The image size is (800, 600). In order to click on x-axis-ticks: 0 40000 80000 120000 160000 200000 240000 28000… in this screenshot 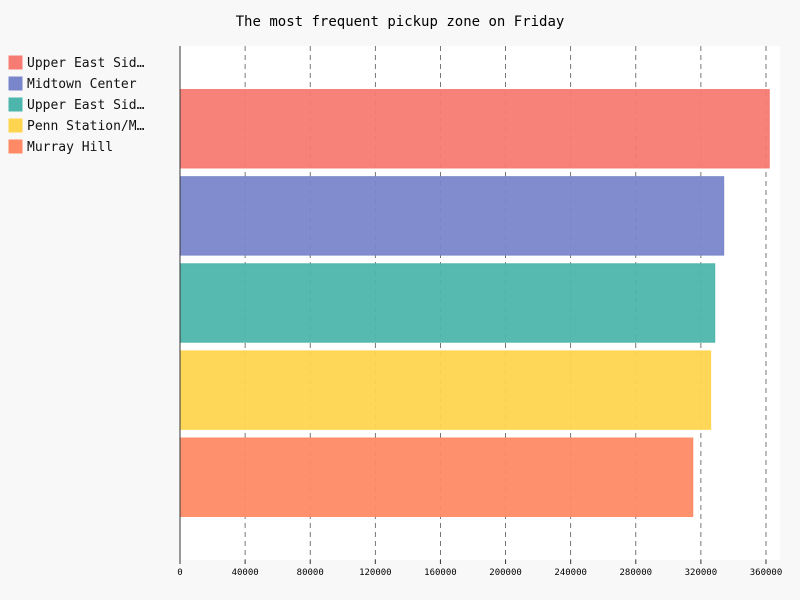, I will do `click(479, 569)`.